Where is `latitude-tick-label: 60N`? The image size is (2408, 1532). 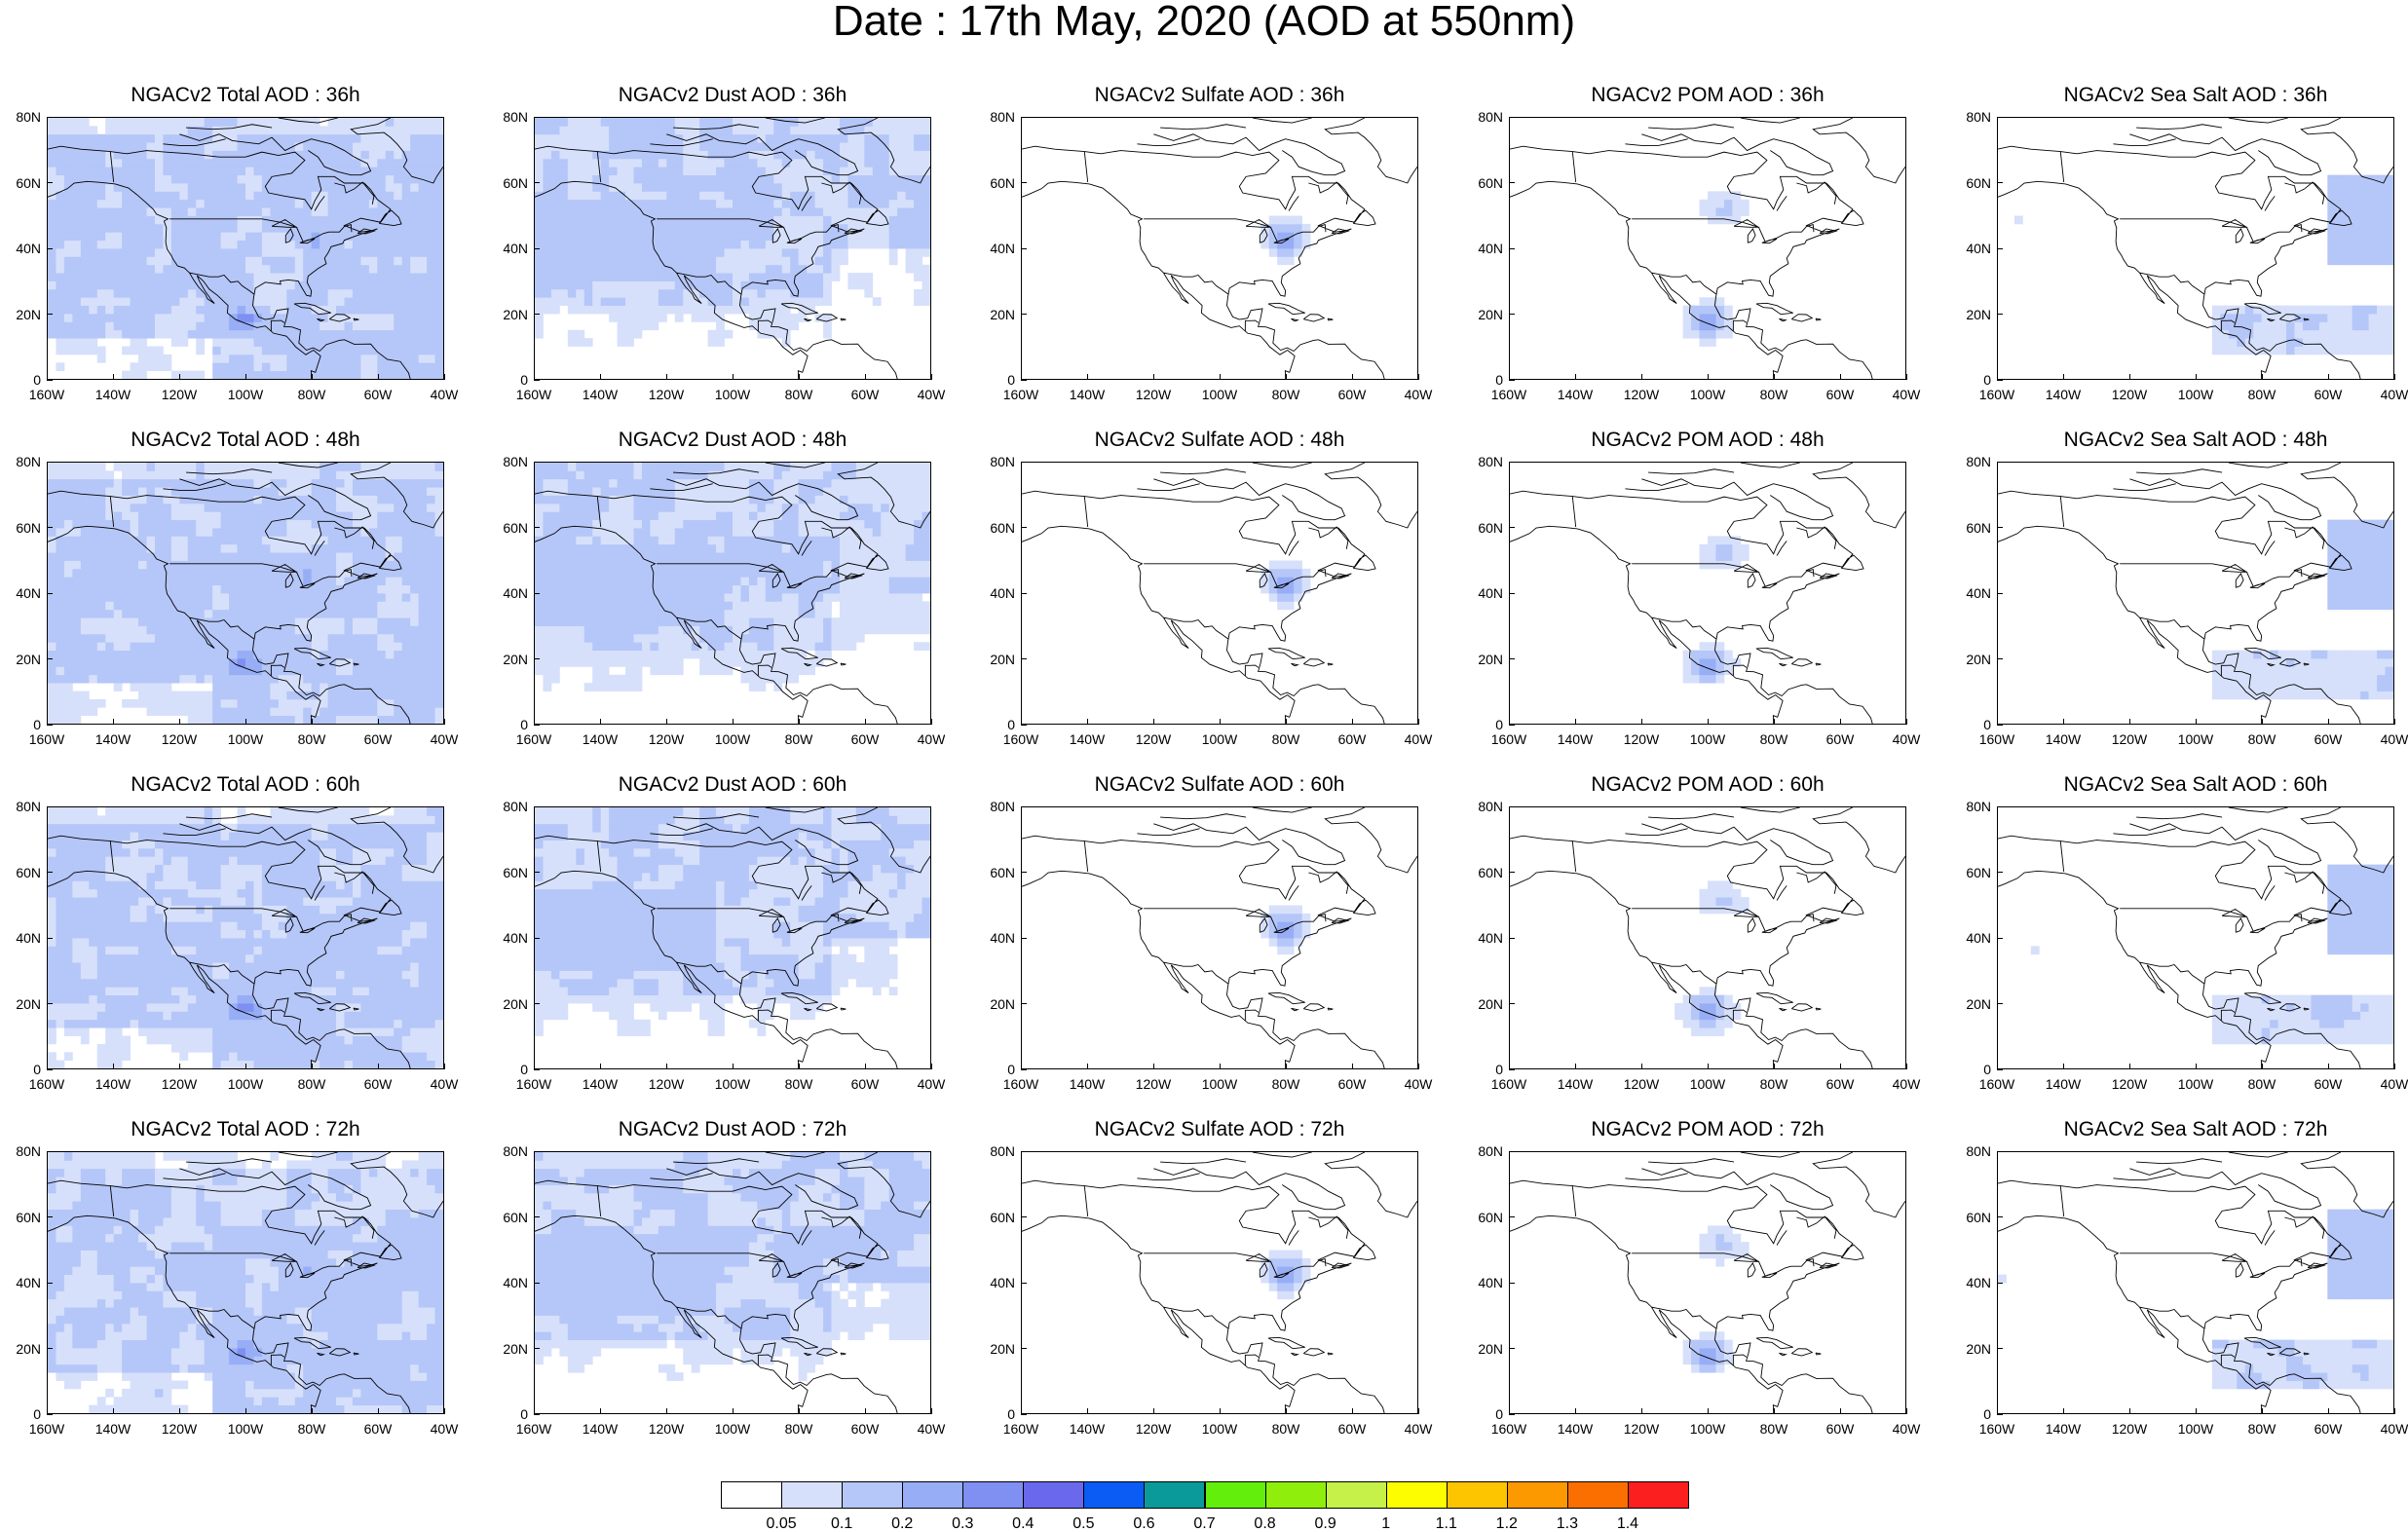
latitude-tick-label: 60N is located at coordinates (21, 528).